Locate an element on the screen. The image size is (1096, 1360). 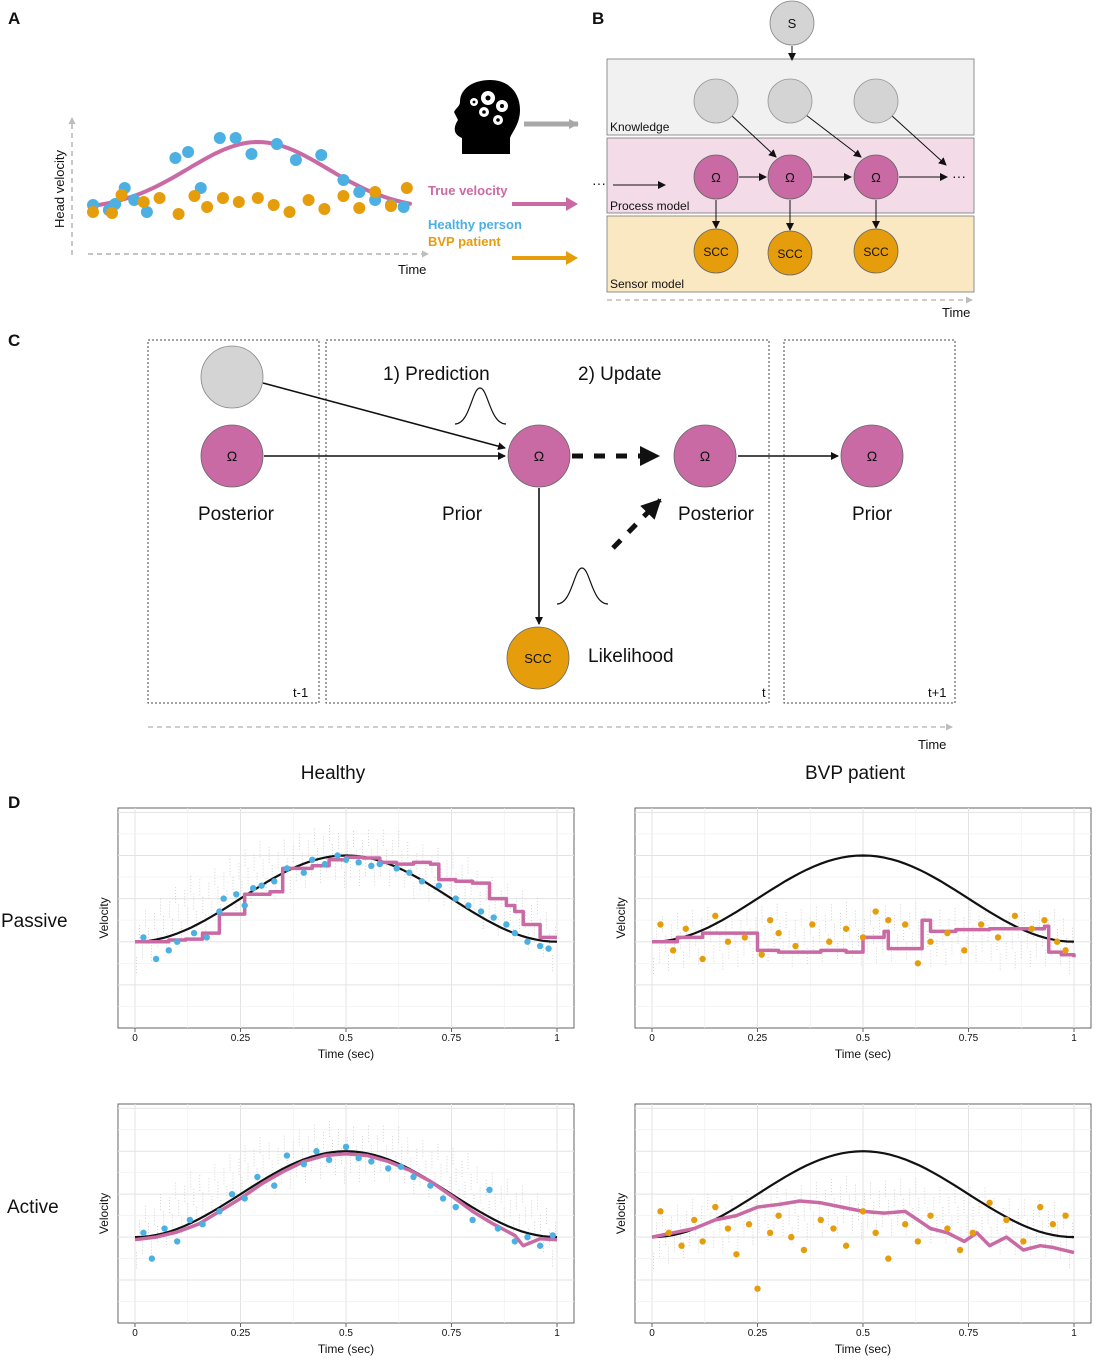
legend-healthy: Healthy person is located at coordinates (475, 224).